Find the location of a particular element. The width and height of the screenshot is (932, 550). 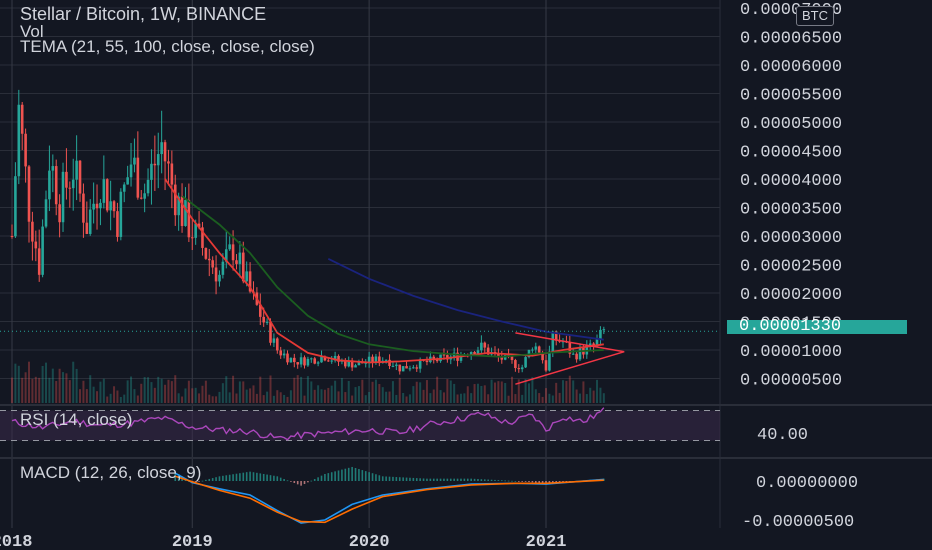

volume-legend: Vol is located at coordinates (32, 31).